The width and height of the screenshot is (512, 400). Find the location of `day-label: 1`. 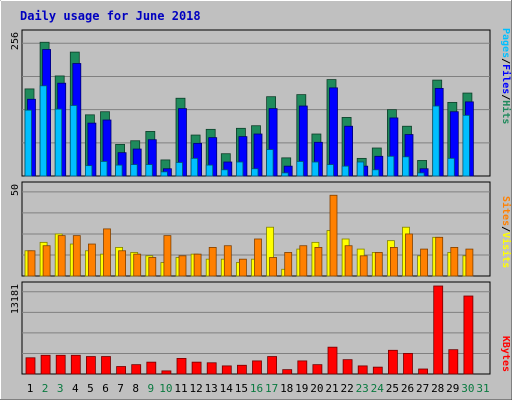

day-label: 1 is located at coordinates (30, 388).